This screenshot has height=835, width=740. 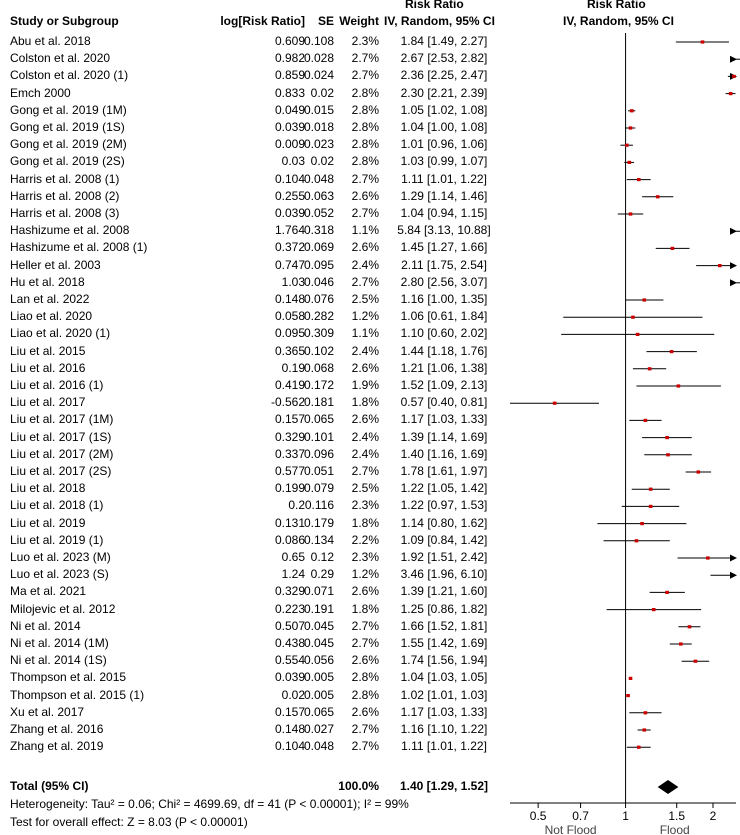 What do you see at coordinates (616, 5) in the screenshot?
I see `header-plot-top: Risk Ratio` at bounding box center [616, 5].